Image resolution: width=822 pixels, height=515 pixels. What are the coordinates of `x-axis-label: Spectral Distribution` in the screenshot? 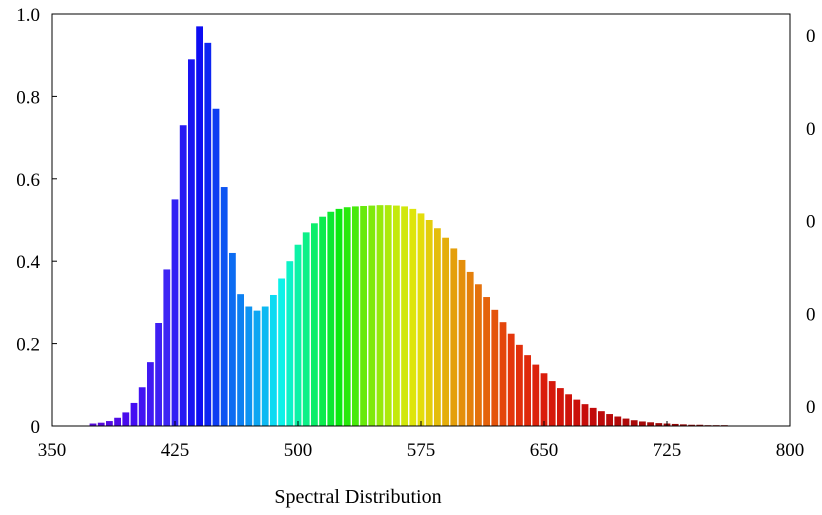 It's located at (357, 497).